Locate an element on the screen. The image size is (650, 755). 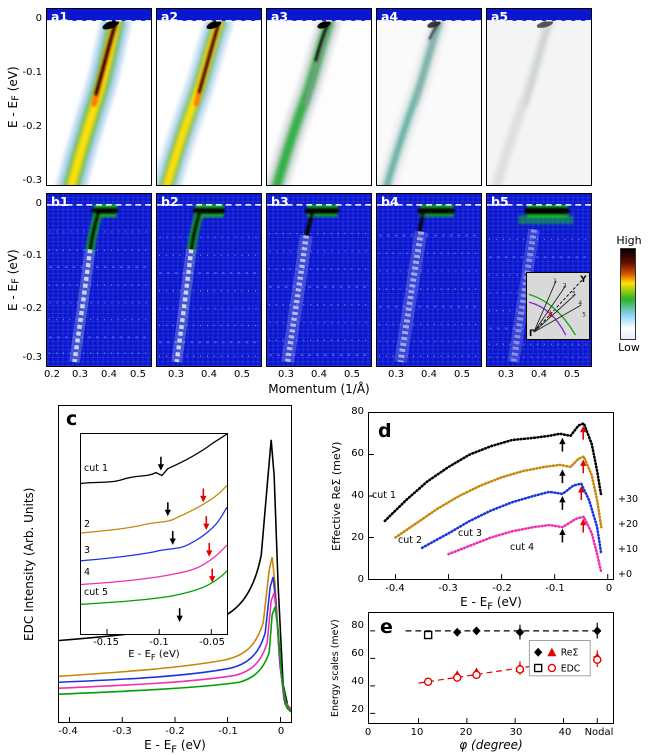
panel-e-xlabel: φ (degree) is located at coordinates (491, 745).